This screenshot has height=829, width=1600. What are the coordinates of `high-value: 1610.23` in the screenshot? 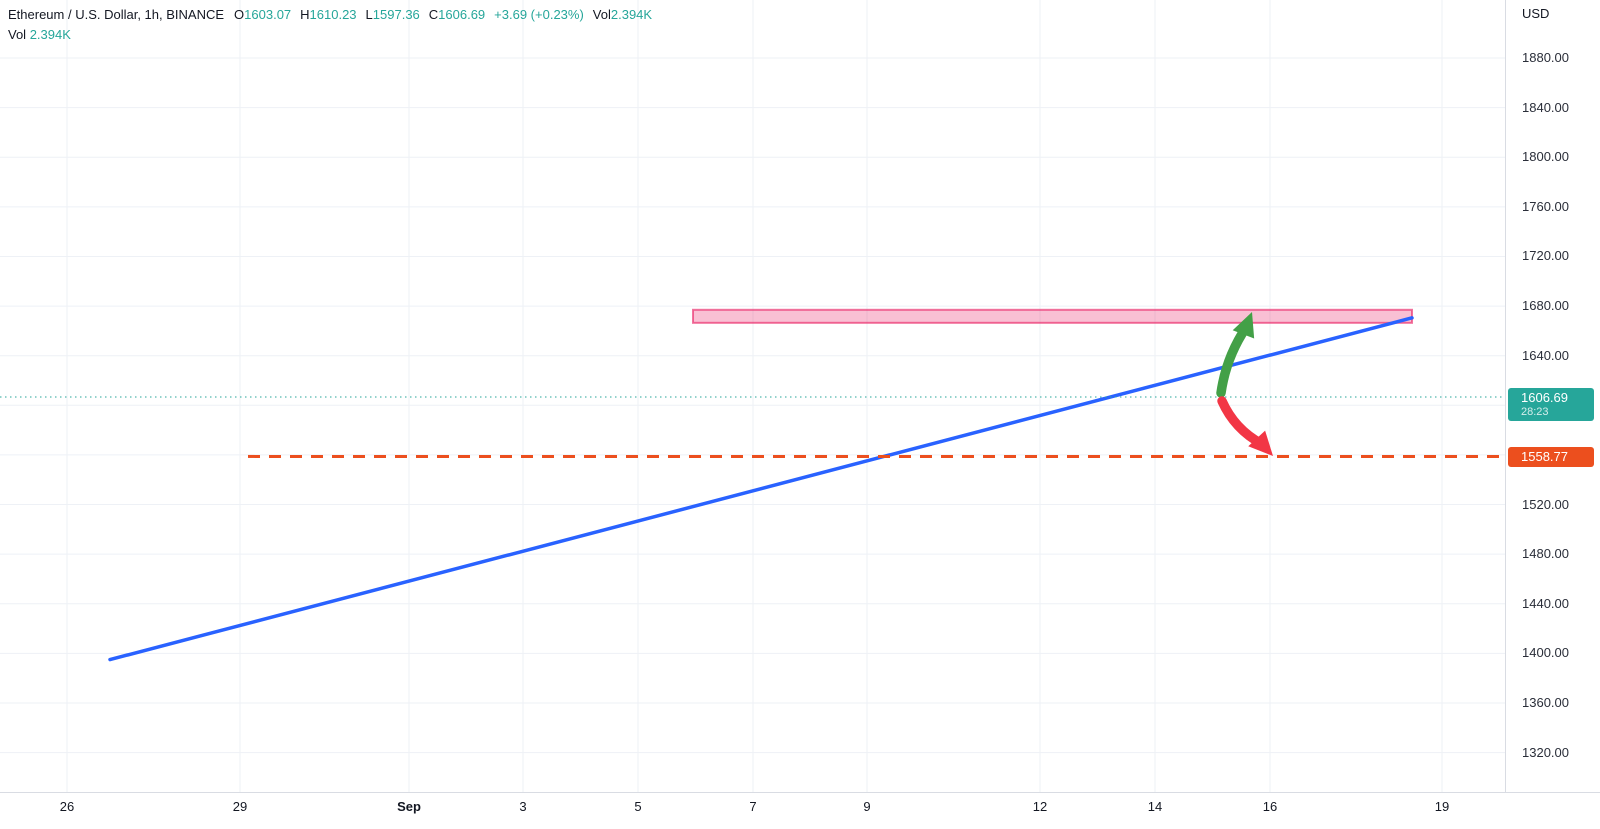 It's located at (333, 14).